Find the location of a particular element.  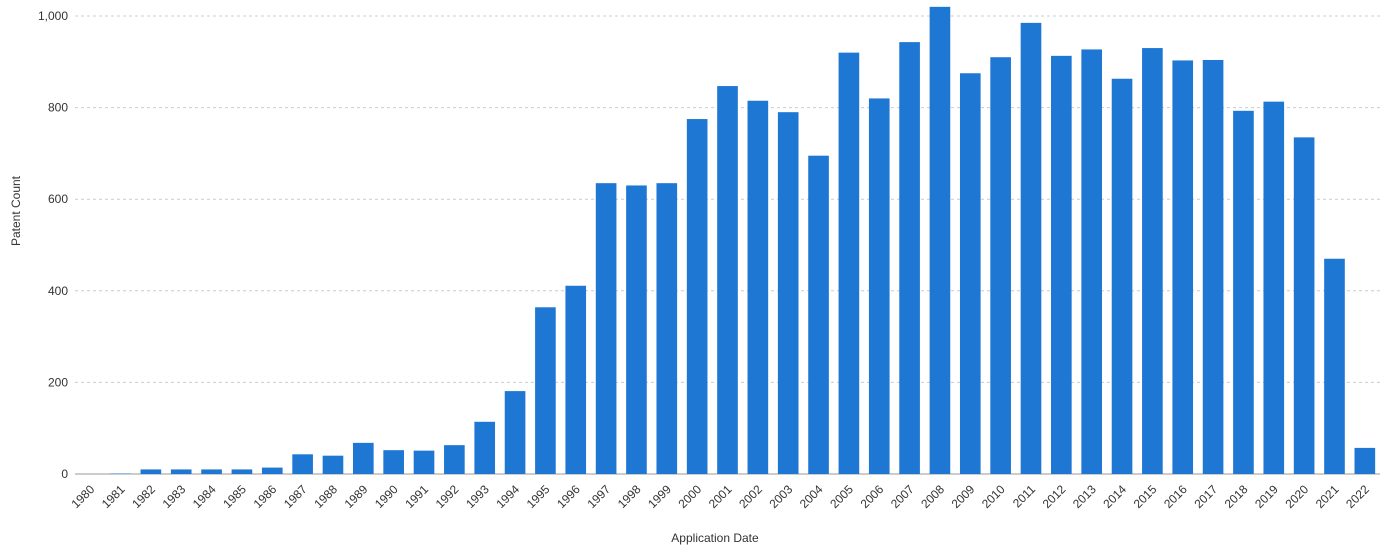

bar-1994 is located at coordinates (515, 432).